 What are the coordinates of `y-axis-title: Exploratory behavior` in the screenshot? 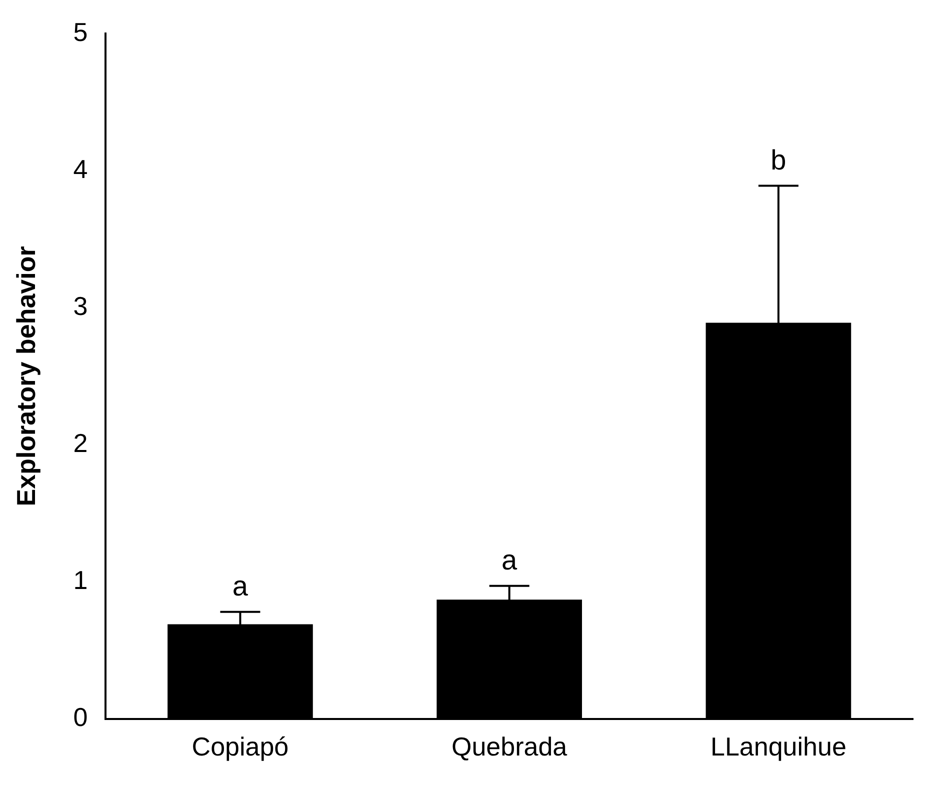 It's located at (25, 376).